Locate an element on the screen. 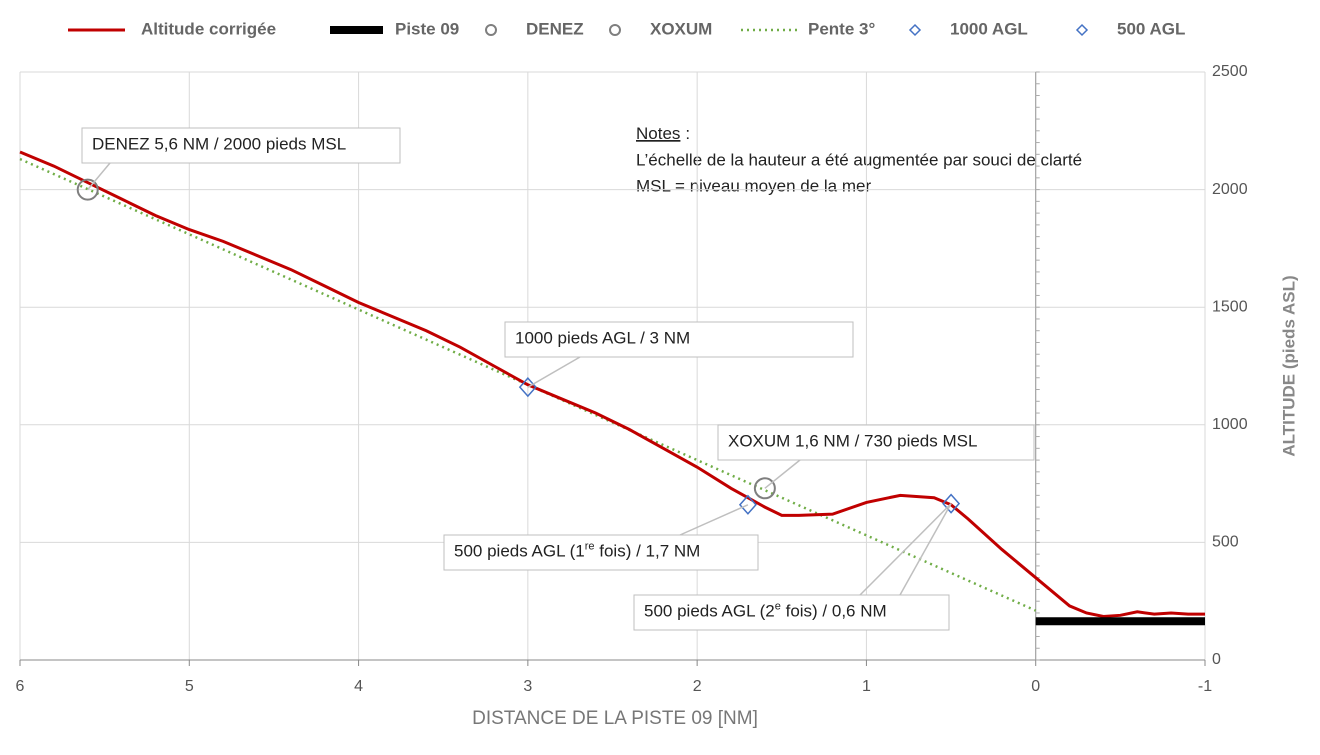 The height and width of the screenshot is (755, 1320). legend-label: Altitude corrigée is located at coordinates (208, 28).